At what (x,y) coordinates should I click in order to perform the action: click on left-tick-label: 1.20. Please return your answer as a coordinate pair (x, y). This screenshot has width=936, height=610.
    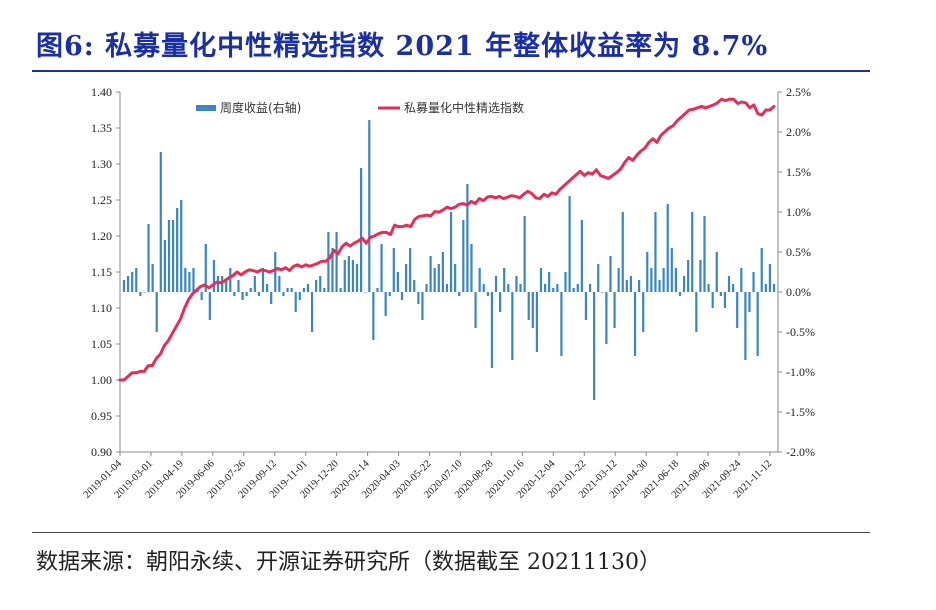
    Looking at the image, I should click on (101, 236).